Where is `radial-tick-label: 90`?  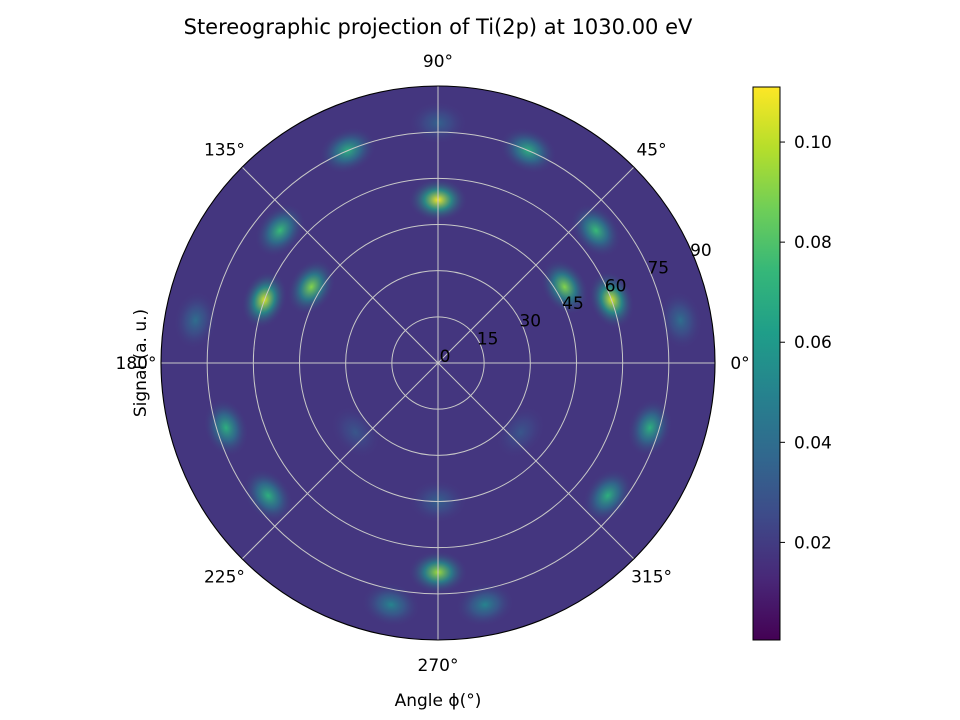
radial-tick-label: 90 is located at coordinates (701, 251).